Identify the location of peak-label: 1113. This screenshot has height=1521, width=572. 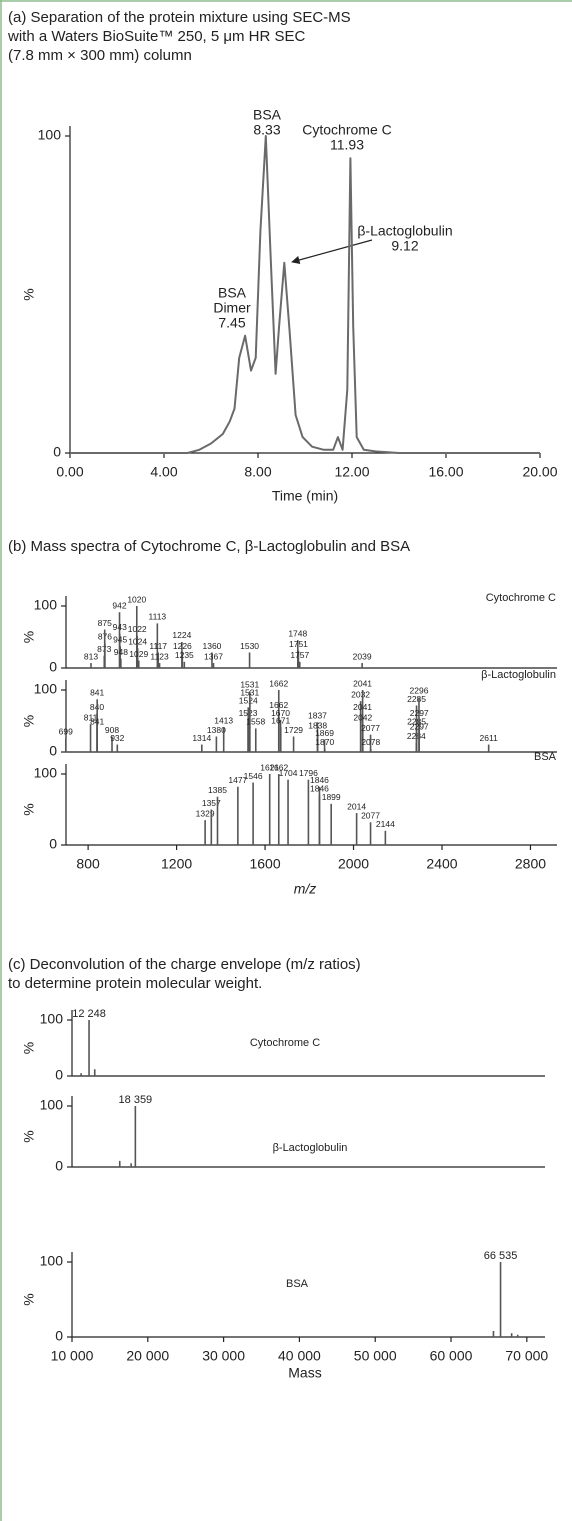
(158, 617).